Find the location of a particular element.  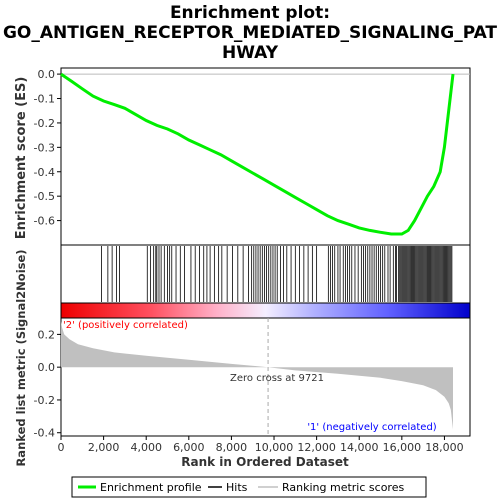

legend-hits-label: Hits is located at coordinates (237, 487).